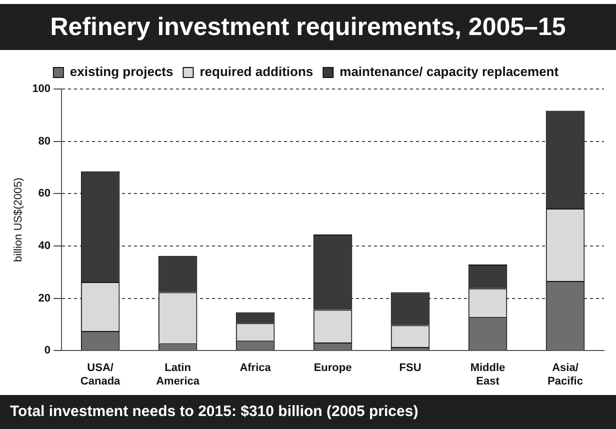  What do you see at coordinates (122, 72) in the screenshot?
I see `legend-label: existing projects` at bounding box center [122, 72].